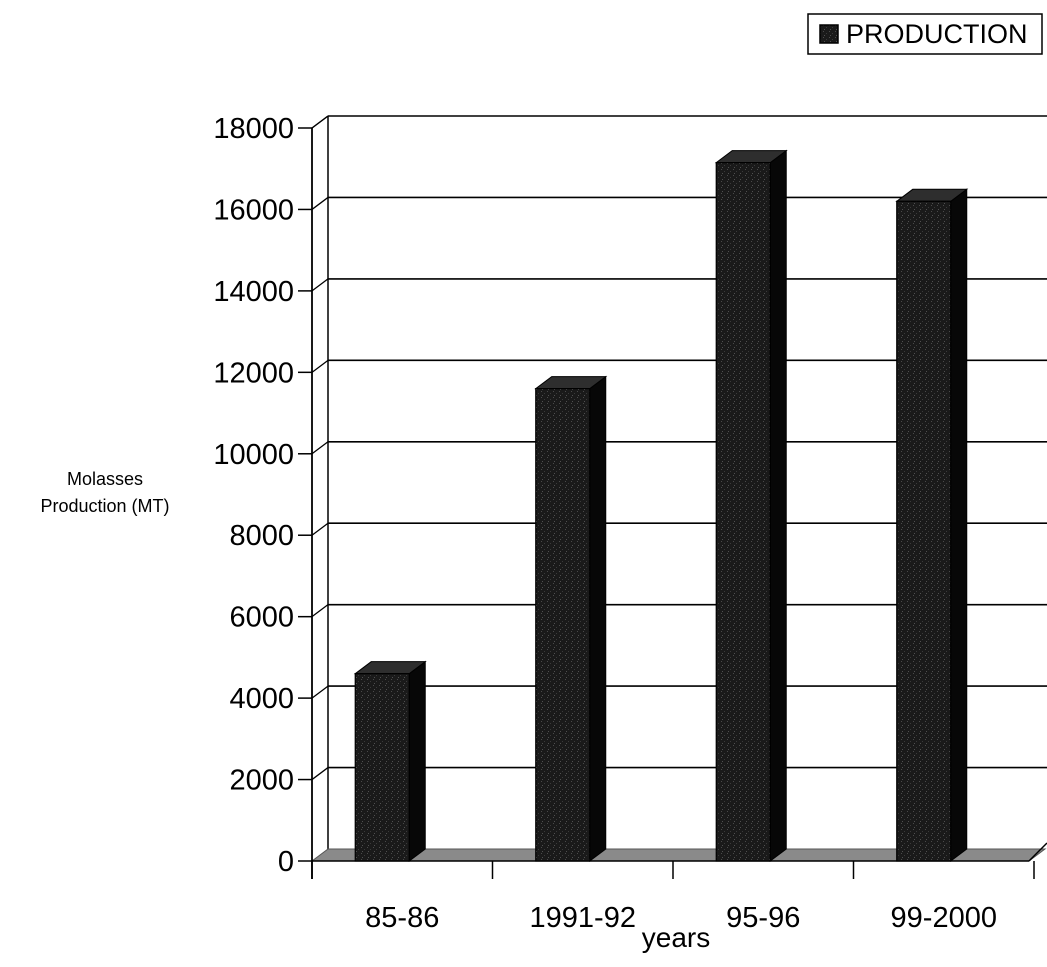 This screenshot has width=1047, height=967. What do you see at coordinates (1037, 852) in the screenshot?
I see `floor-right-edge` at bounding box center [1037, 852].